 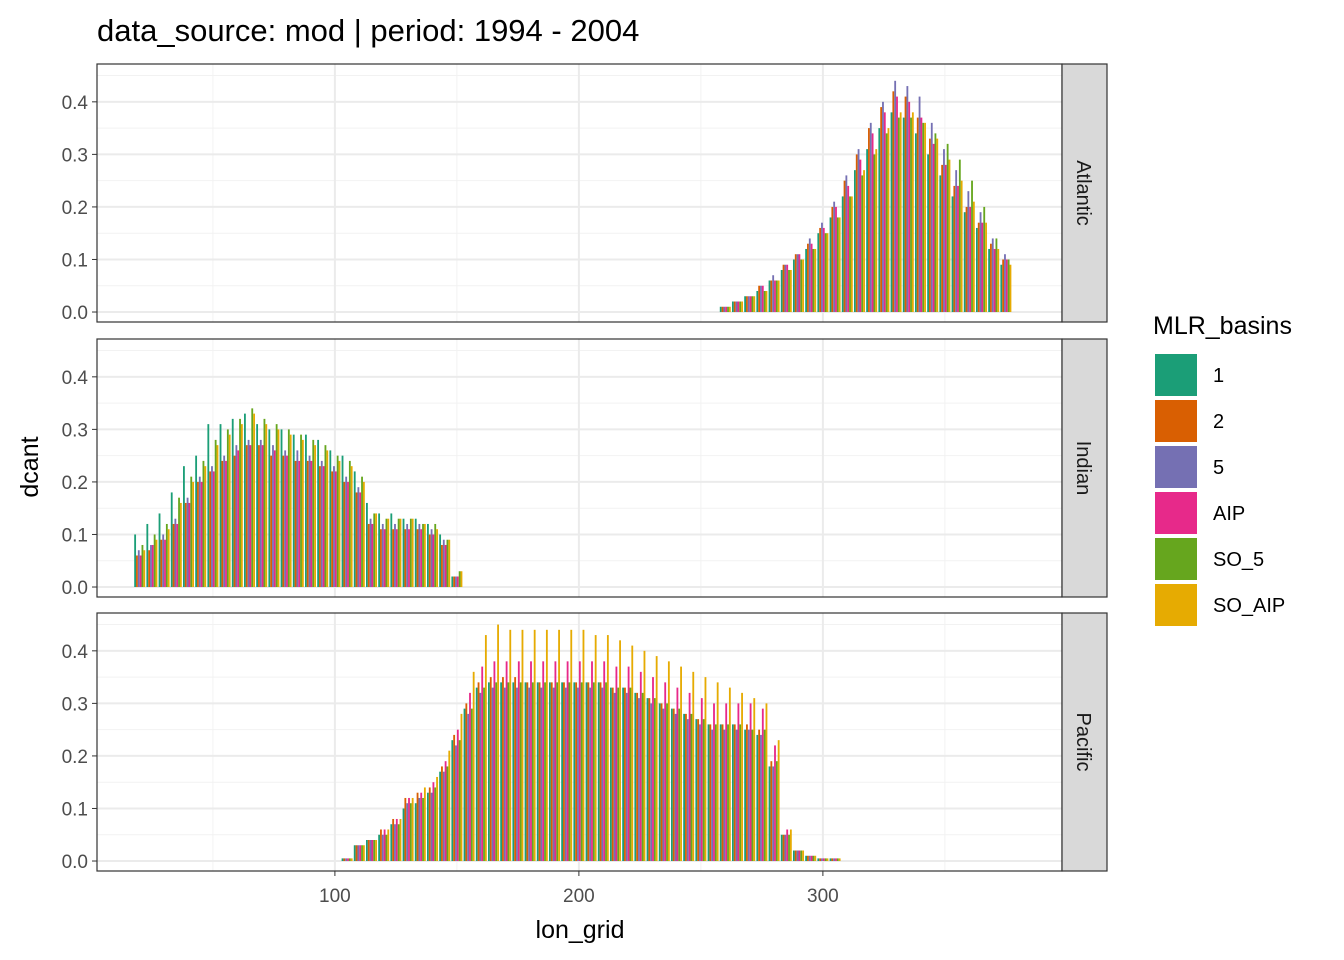 I want to click on y-axis-label: dcant, so click(x=30, y=466).